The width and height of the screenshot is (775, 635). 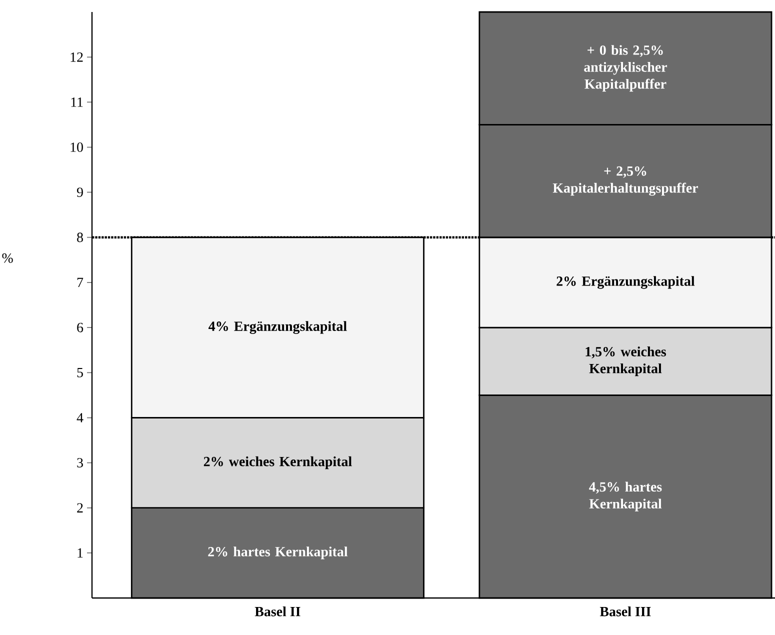 I want to click on x-tick-label: Basel III, so click(x=625, y=611).